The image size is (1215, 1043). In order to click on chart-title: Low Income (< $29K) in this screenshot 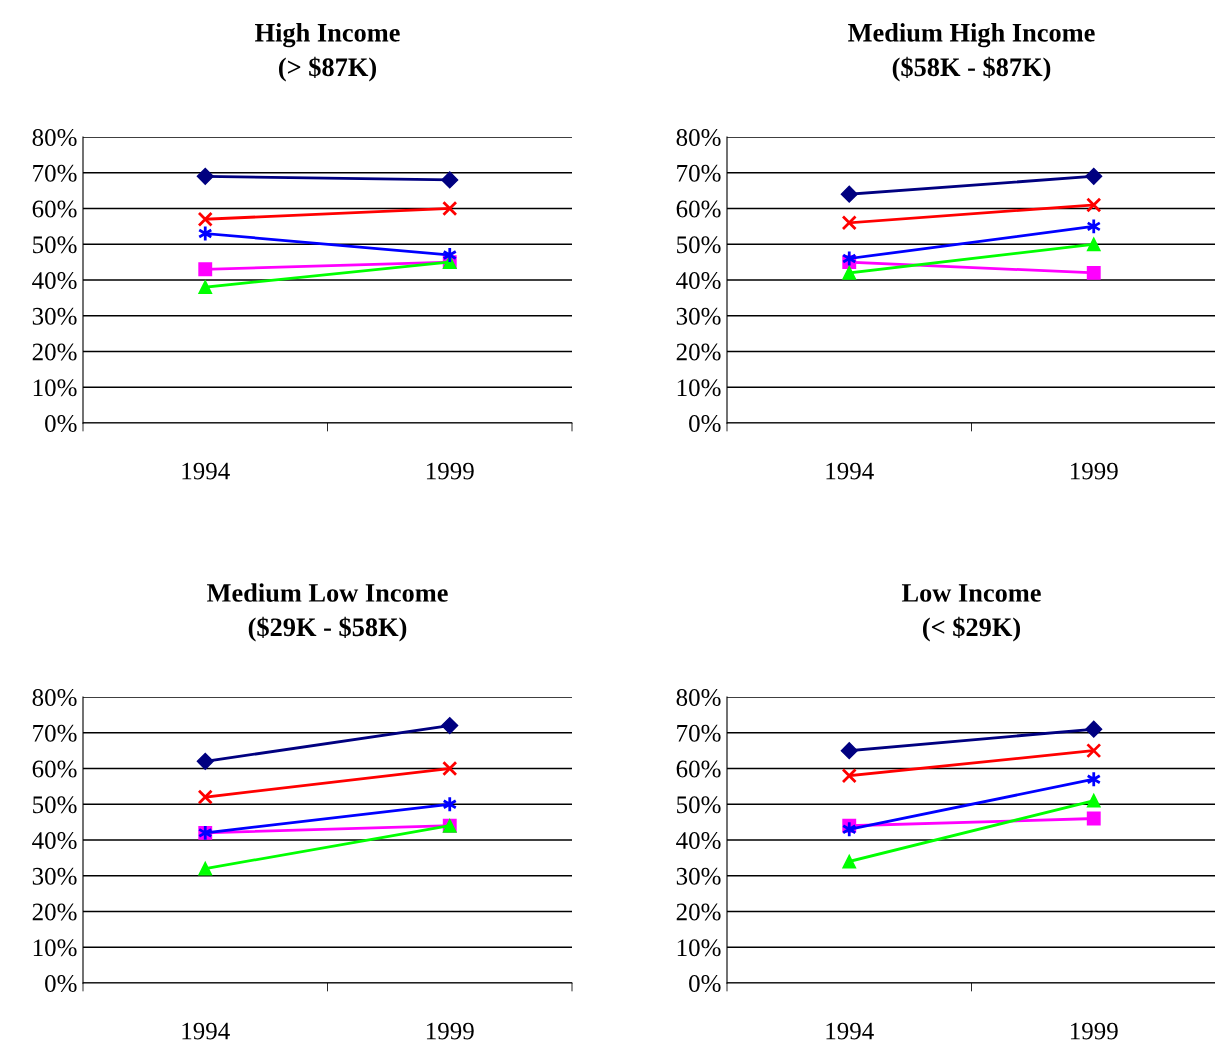, I will do `click(971, 613)`.